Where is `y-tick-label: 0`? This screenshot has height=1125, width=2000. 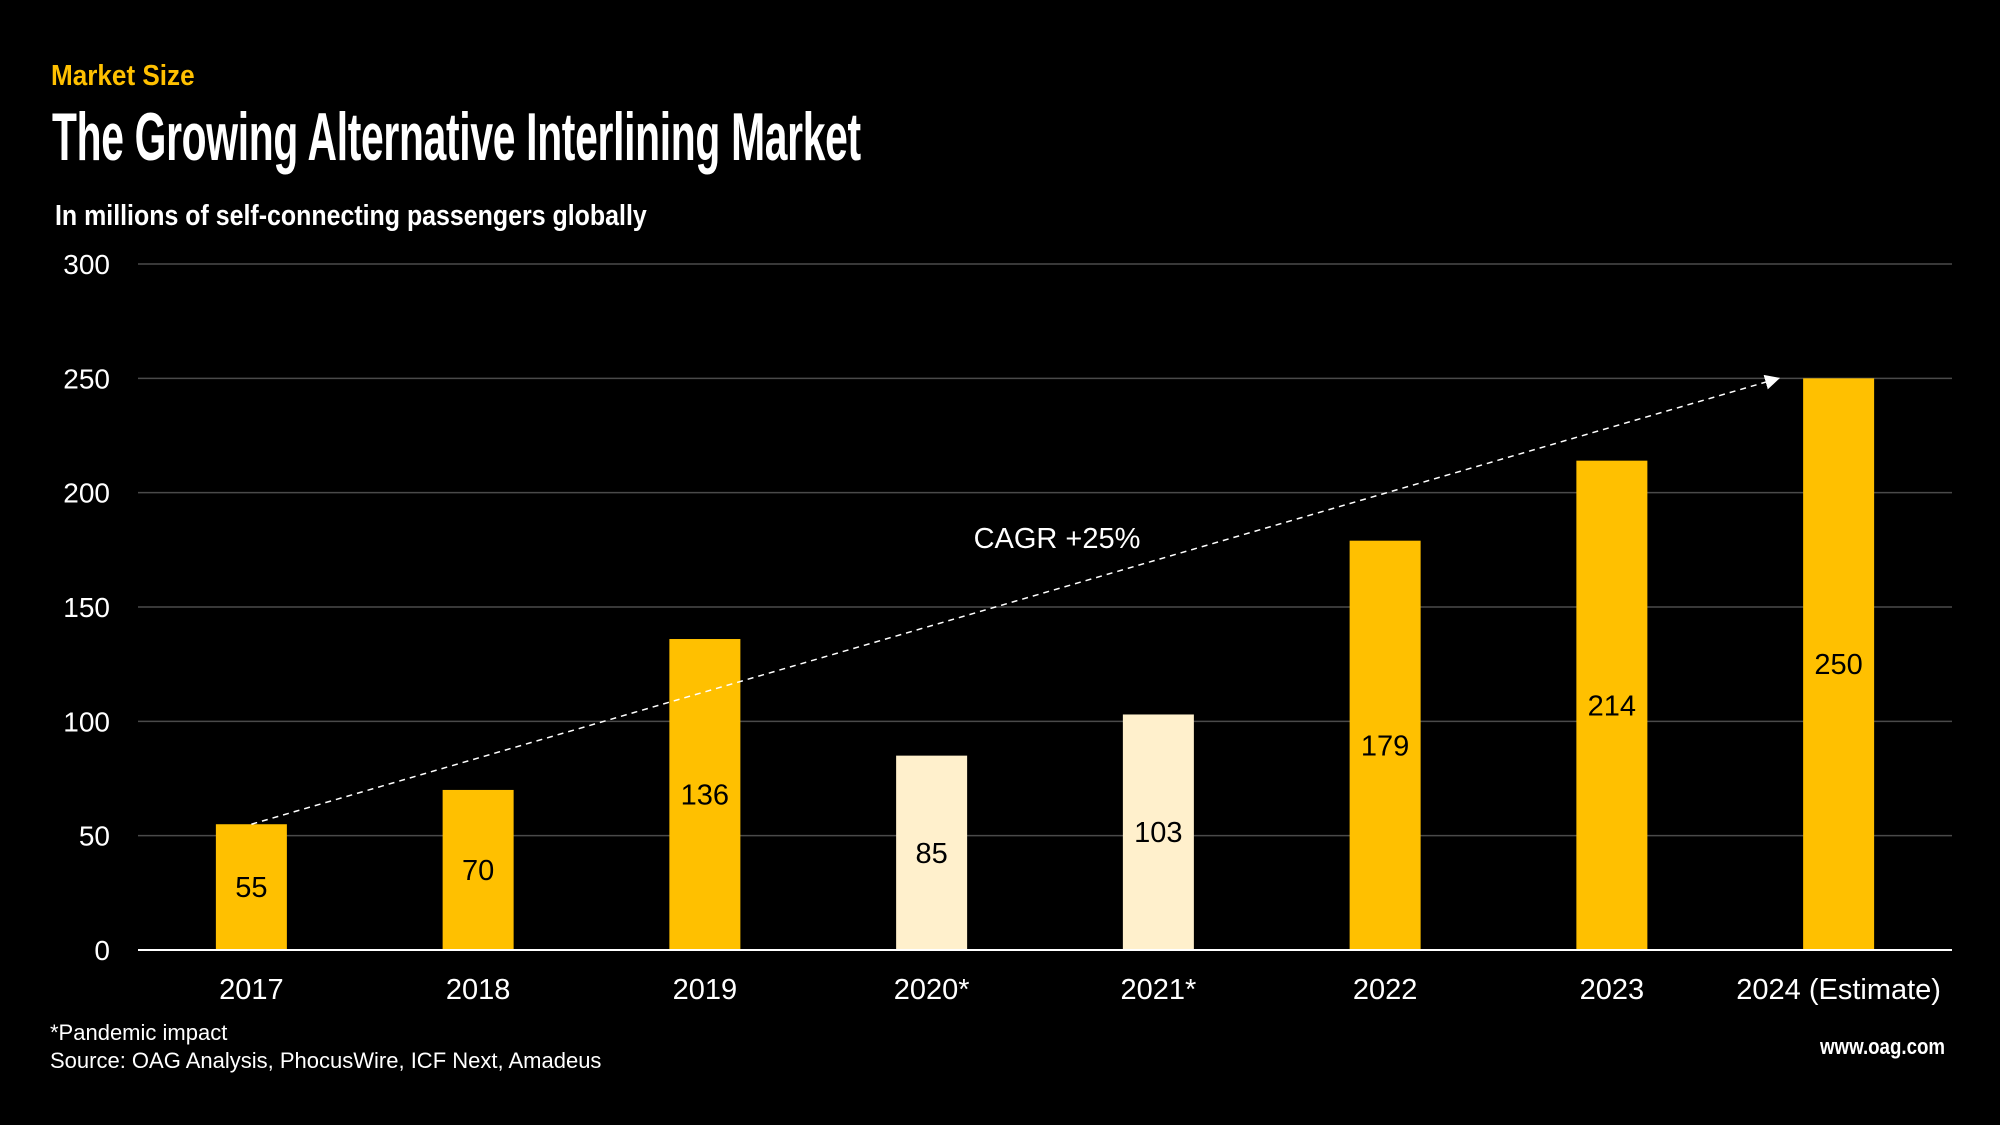
y-tick-label: 0 is located at coordinates (102, 950).